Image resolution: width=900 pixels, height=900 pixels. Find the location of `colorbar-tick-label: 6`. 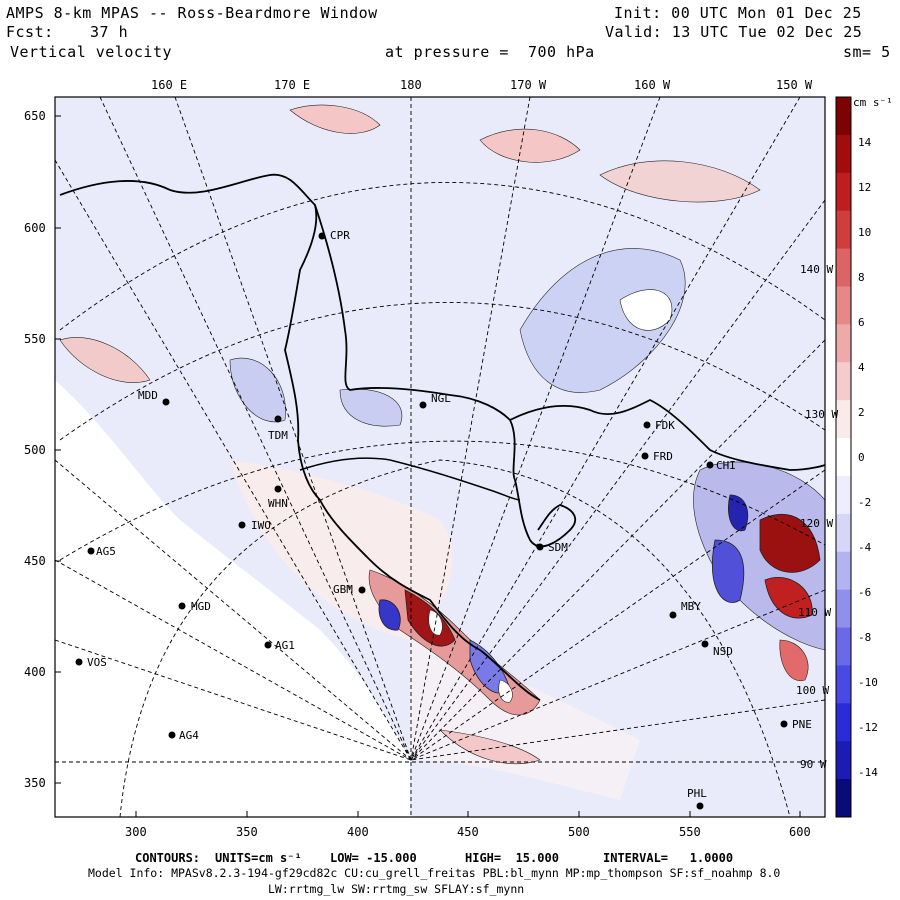

colorbar-tick-label: 6 is located at coordinates (861, 322).